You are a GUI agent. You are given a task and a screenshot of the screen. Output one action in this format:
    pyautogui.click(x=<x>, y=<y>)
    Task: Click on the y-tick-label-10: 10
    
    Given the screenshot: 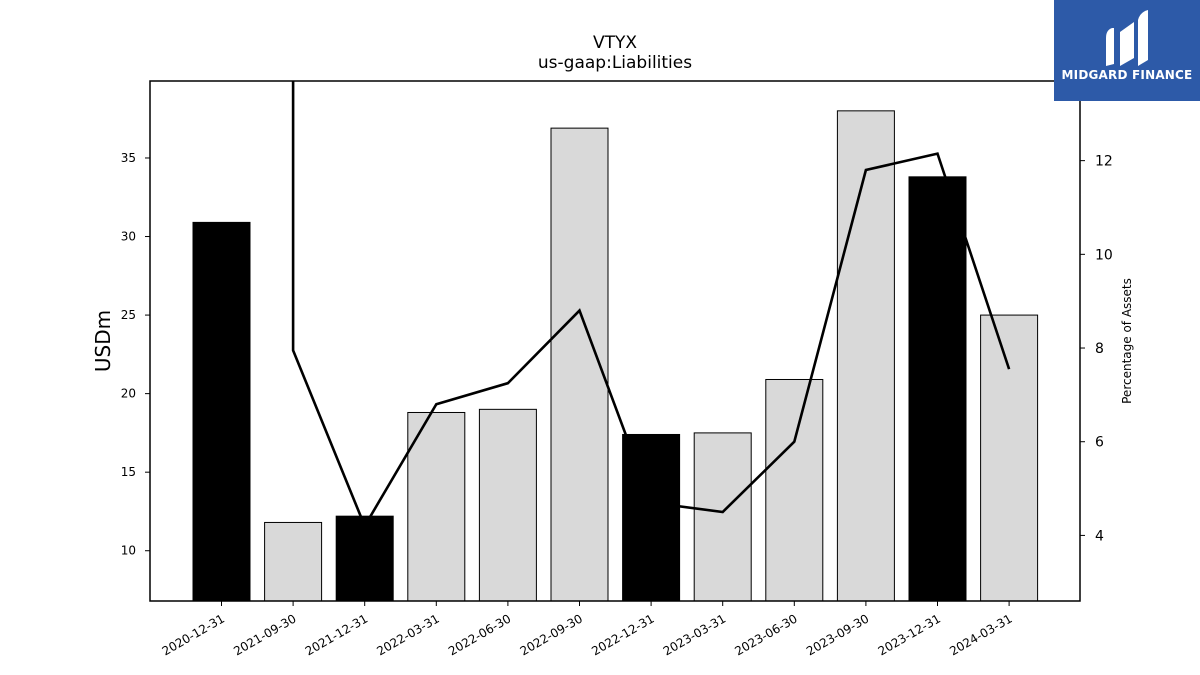 What is the action you would take?
    pyautogui.click(x=128, y=551)
    